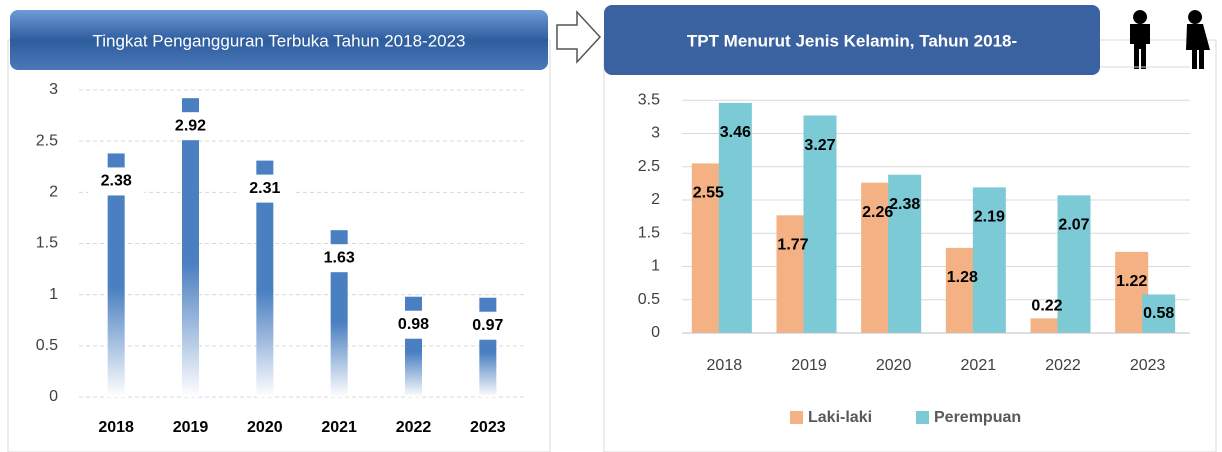 This screenshot has width=1222, height=452. What do you see at coordinates (977, 417) in the screenshot?
I see `legend-label: Perempuan` at bounding box center [977, 417].